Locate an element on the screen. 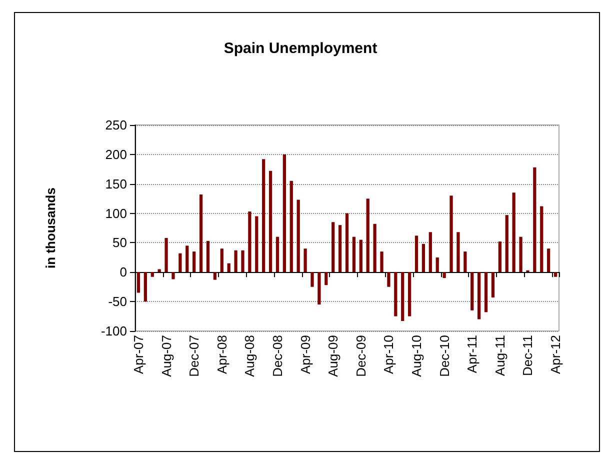  x-tick-label: Aug-10 is located at coordinates (416, 356).